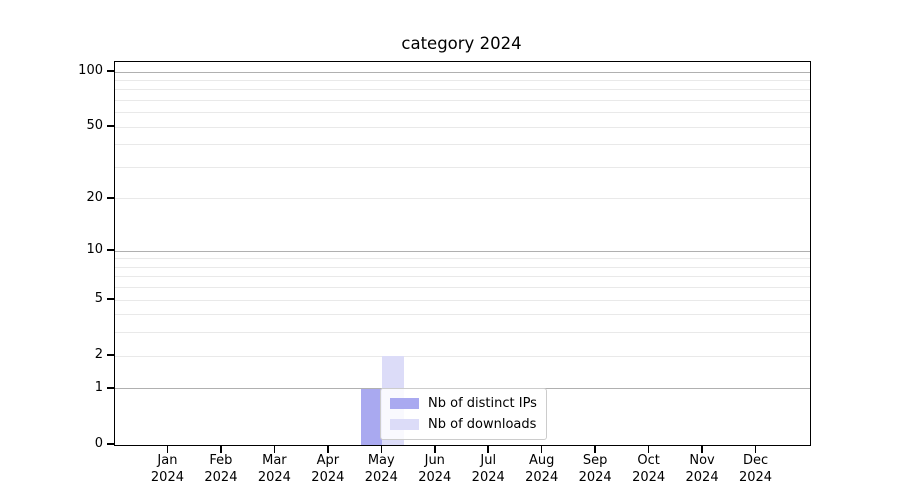 Image resolution: width=900 pixels, height=500 pixels. Describe the element at coordinates (94, 250) in the screenshot. I see `y-tick-label: 10` at that location.